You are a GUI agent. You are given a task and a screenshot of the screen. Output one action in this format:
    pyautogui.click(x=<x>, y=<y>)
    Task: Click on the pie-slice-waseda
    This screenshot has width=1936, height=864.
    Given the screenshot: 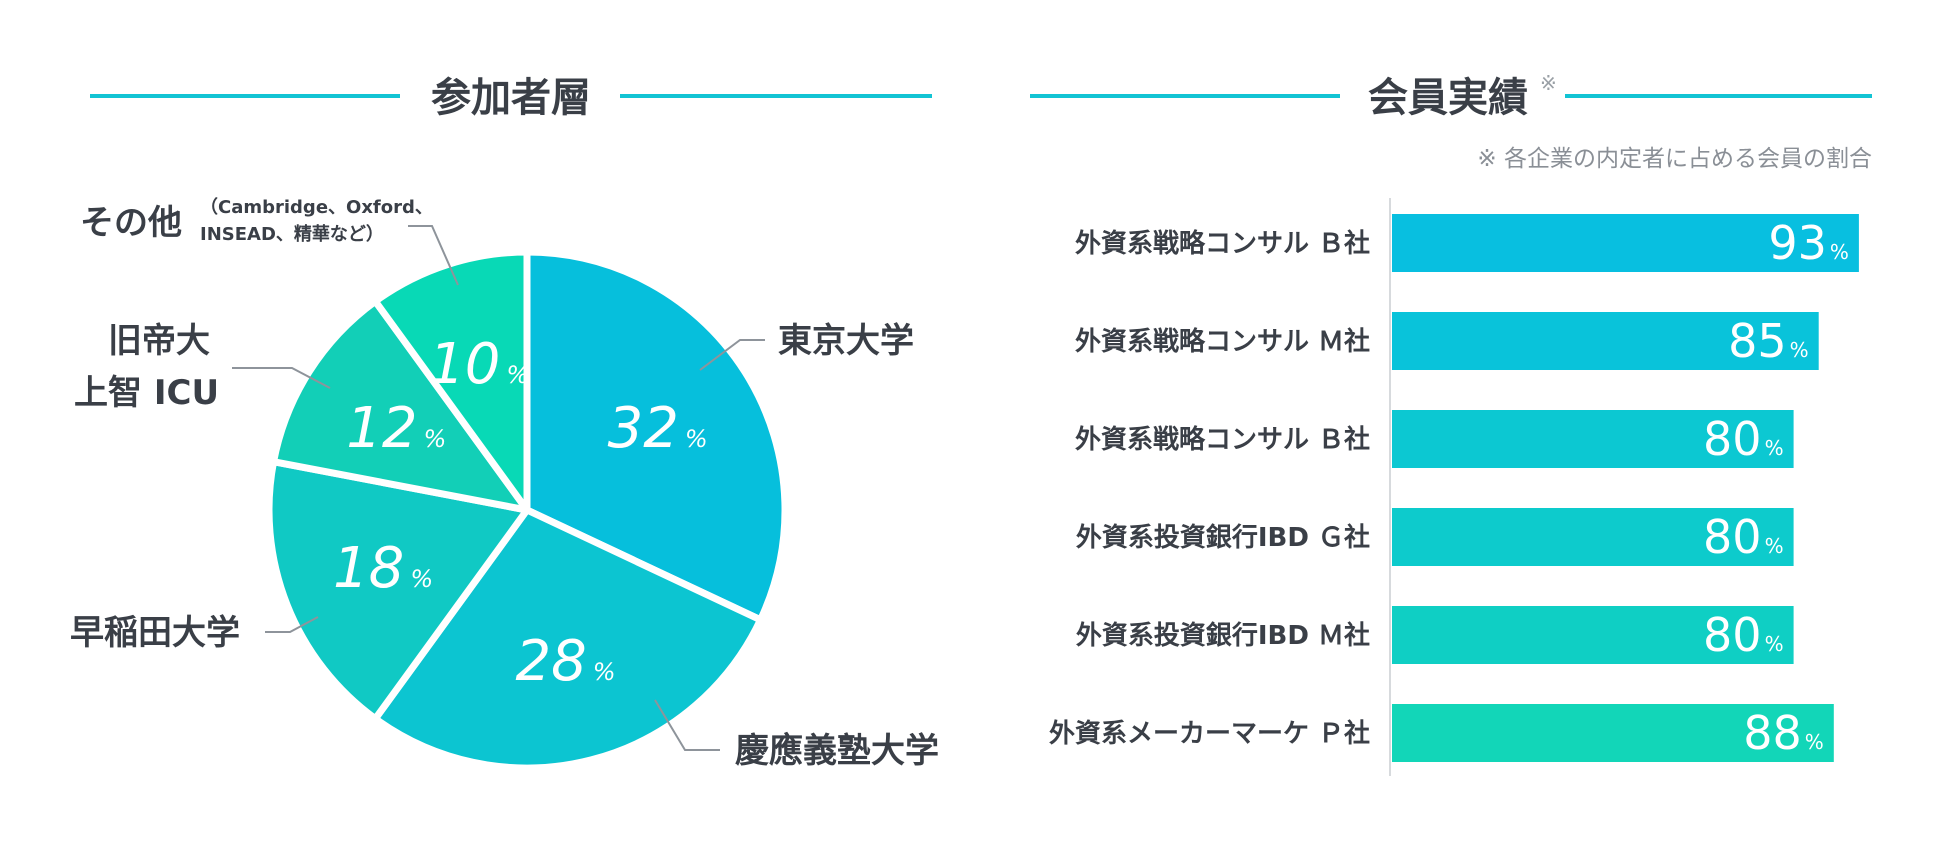 What is the action you would take?
    pyautogui.click(x=398, y=590)
    